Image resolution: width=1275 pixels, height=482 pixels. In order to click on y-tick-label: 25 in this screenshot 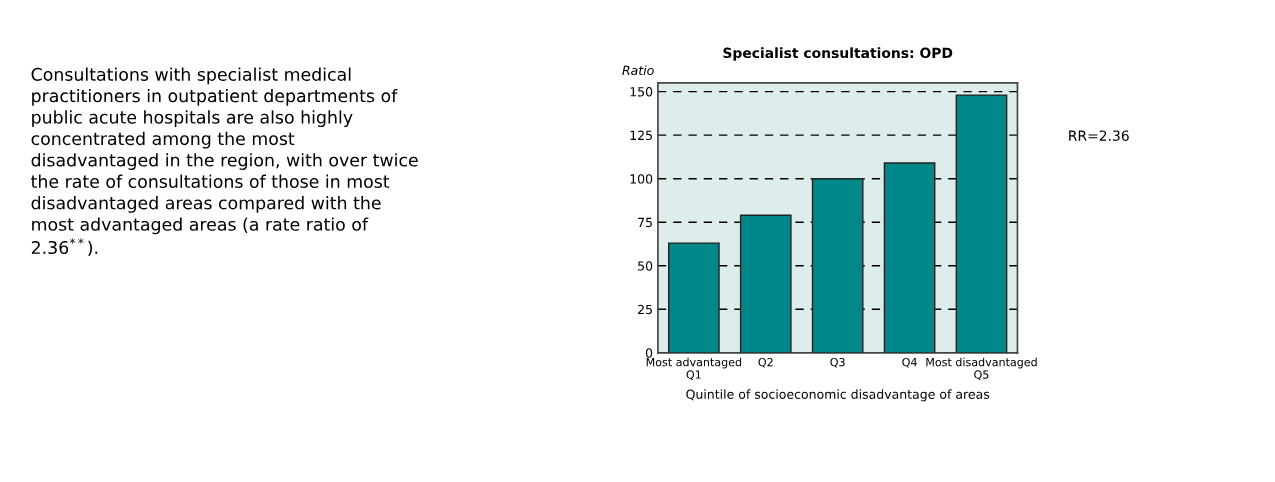, I will do `click(645, 309)`.